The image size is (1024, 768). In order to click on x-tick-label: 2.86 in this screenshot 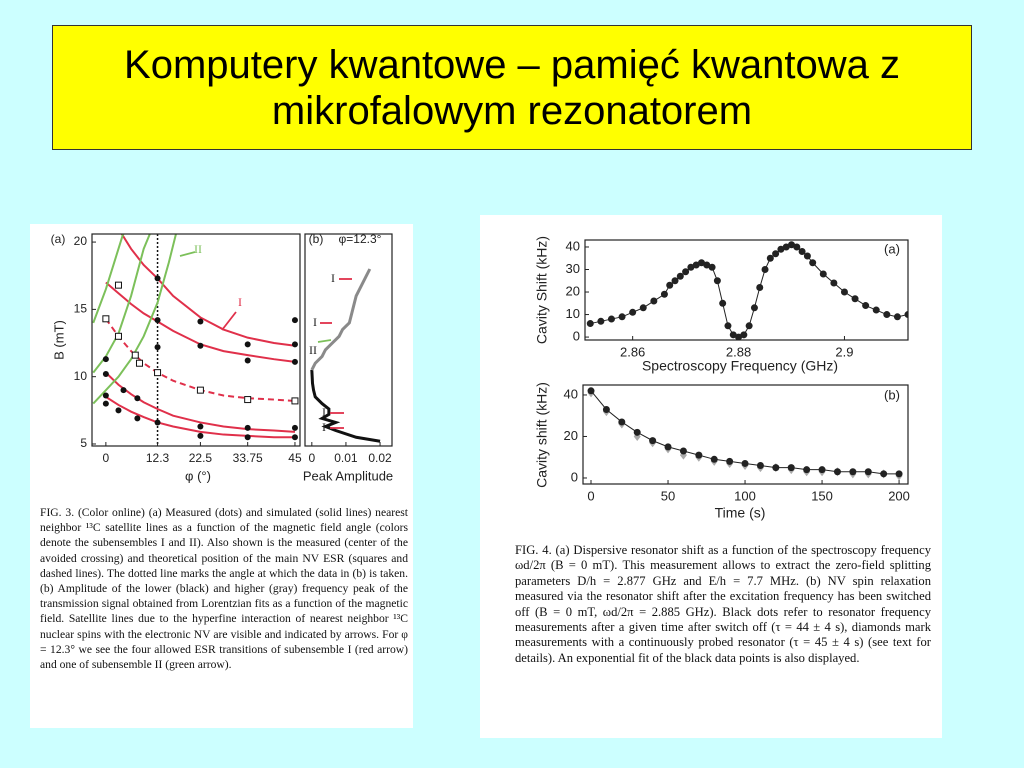, I will do `click(632, 351)`.